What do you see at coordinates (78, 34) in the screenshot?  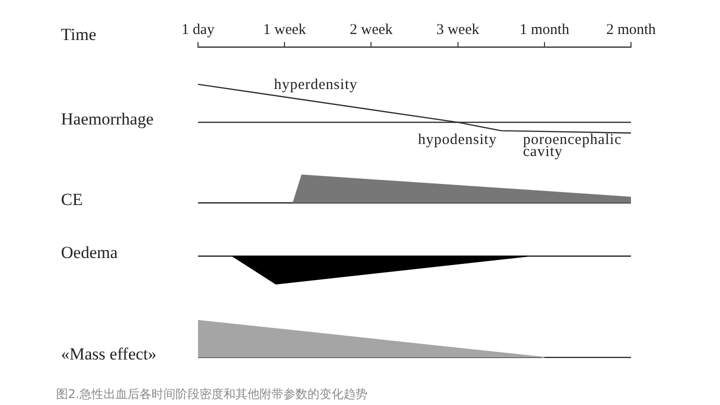 I see `x-axis-title: Time` at bounding box center [78, 34].